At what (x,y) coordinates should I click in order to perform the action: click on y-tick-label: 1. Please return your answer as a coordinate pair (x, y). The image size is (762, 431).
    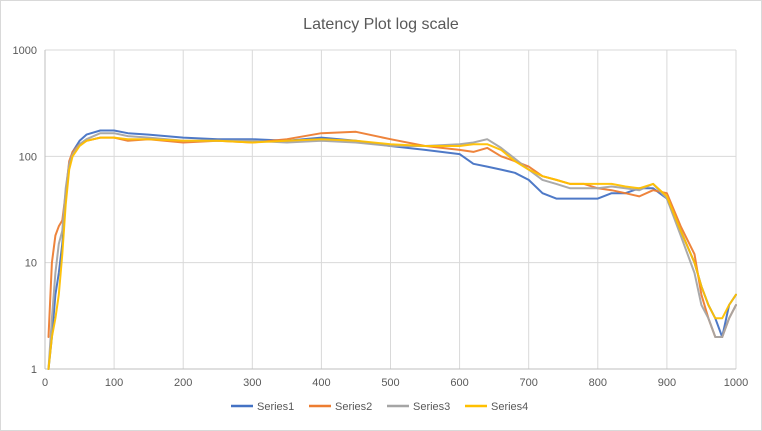
    Looking at the image, I should click on (34, 370).